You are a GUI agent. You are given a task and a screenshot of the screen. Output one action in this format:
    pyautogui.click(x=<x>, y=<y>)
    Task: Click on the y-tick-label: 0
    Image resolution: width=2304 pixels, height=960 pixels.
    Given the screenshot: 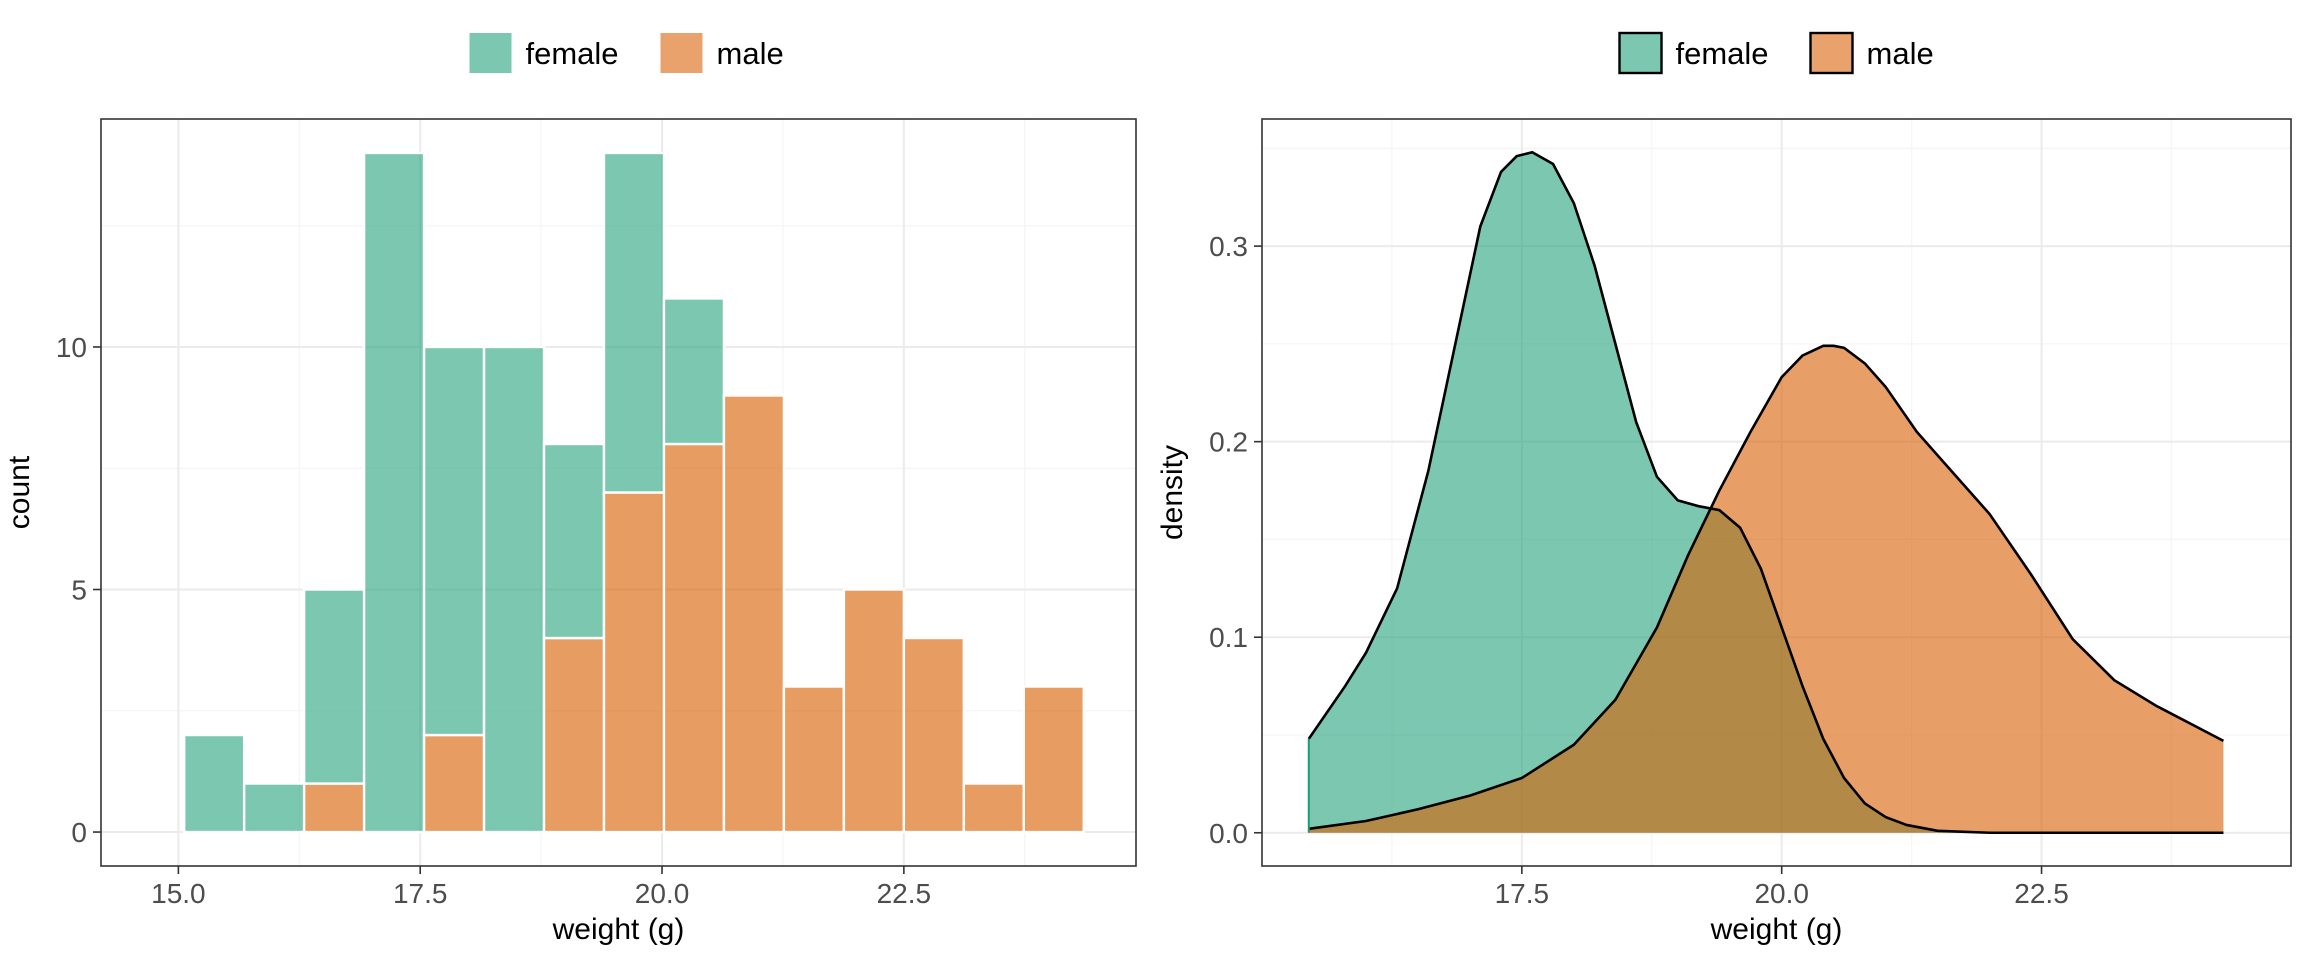 What is the action you would take?
    pyautogui.click(x=79, y=832)
    